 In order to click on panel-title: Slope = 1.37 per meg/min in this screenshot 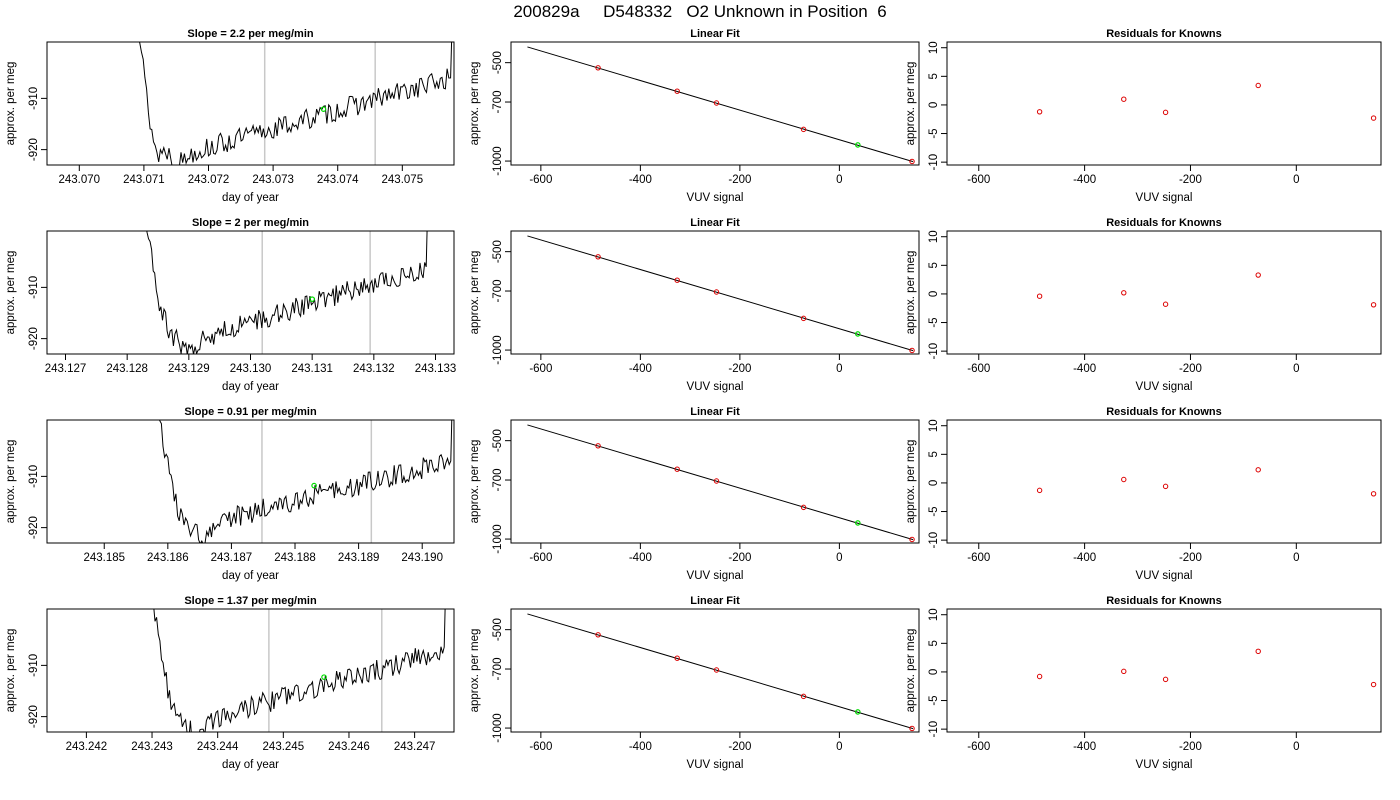, I will do `click(250, 601)`.